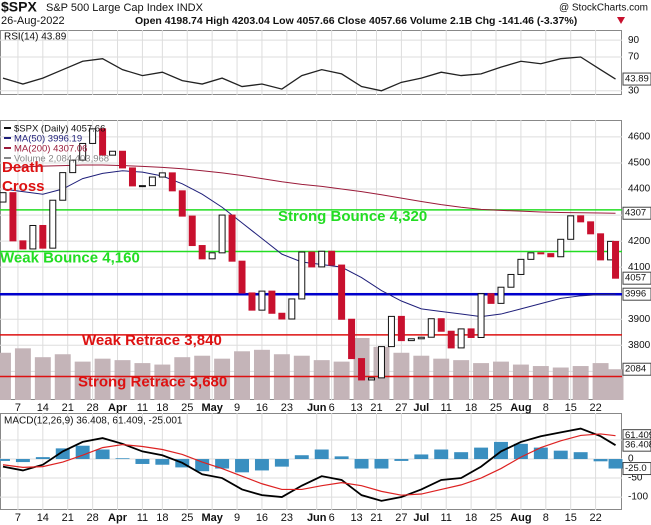 Image resolution: width=651 pixels, height=525 pixels. What do you see at coordinates (639, 163) in the screenshot?
I see `y-tick-label: 4500` at bounding box center [639, 163].